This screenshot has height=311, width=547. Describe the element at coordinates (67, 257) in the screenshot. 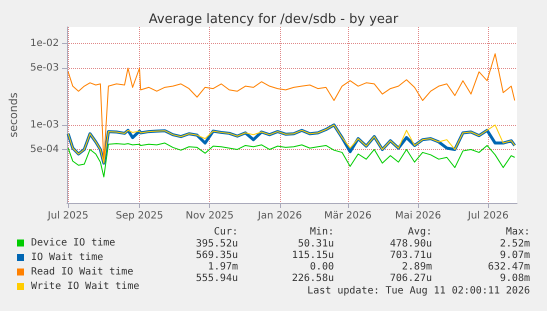

I see `legend-label: IO Wait time` at that location.